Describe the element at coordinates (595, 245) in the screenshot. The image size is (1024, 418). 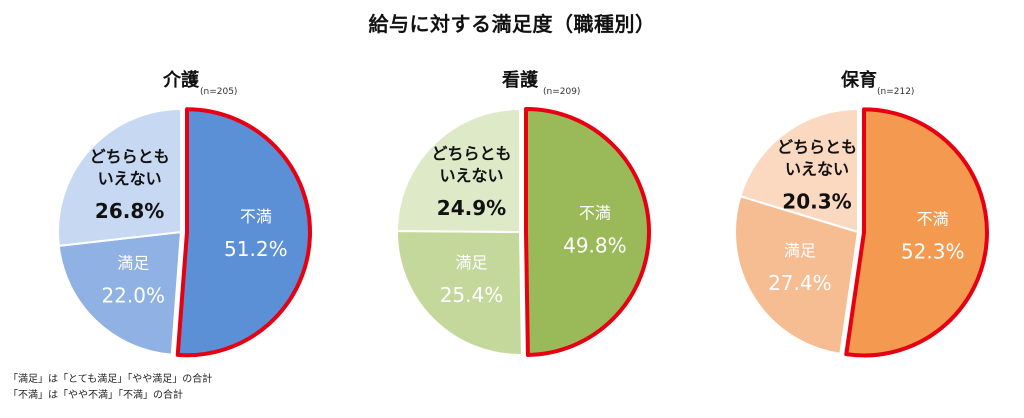
I see `pie-value-kango-0: 49.8%` at that location.